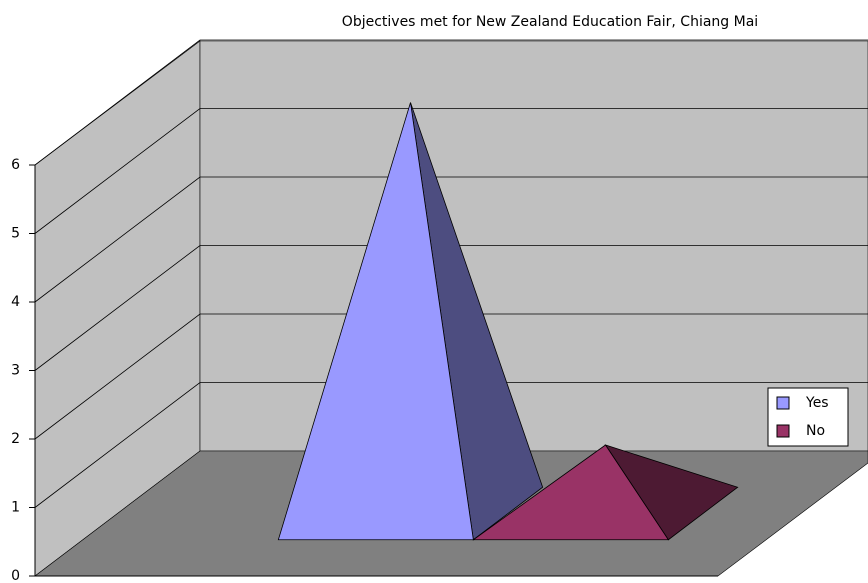 This screenshot has height=583, width=868. Describe the element at coordinates (15, 302) in the screenshot. I see `y-tick-label: 4` at that location.